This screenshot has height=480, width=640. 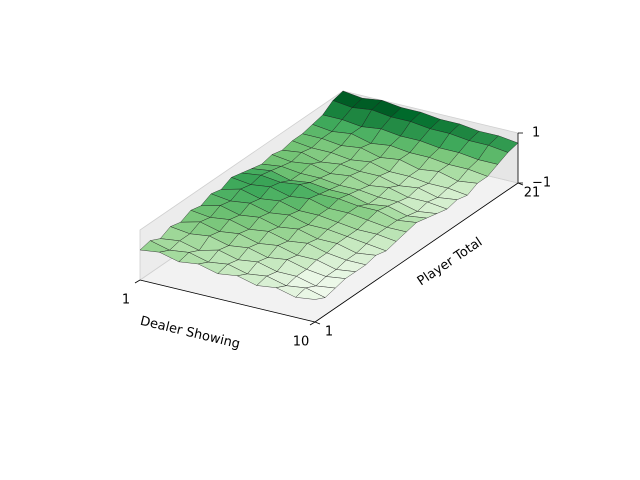 What do you see at coordinates (301, 342) in the screenshot?
I see `x-tick-label: 10` at bounding box center [301, 342].